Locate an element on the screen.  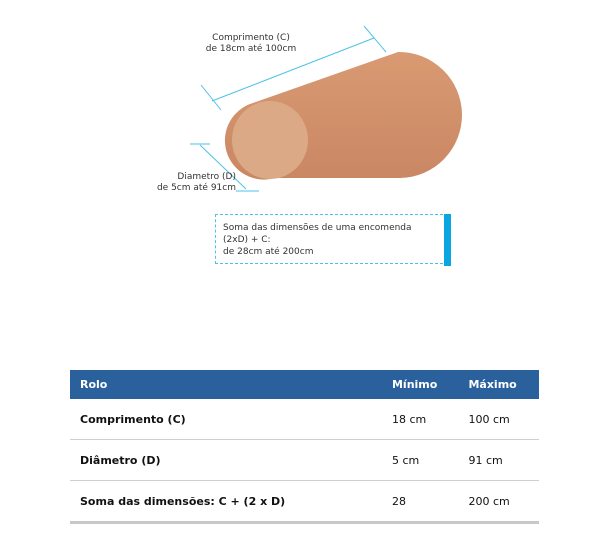
length-label-title: Comprimento (C) is located at coordinates (251, 38).